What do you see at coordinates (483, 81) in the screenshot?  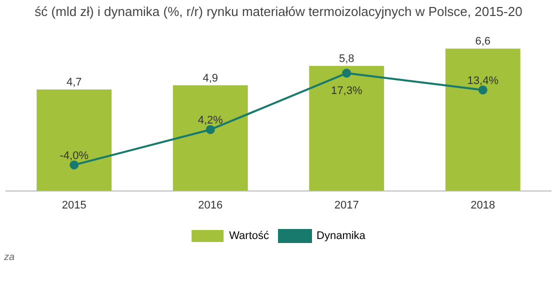 I see `data-label: 13,4%` at bounding box center [483, 81].